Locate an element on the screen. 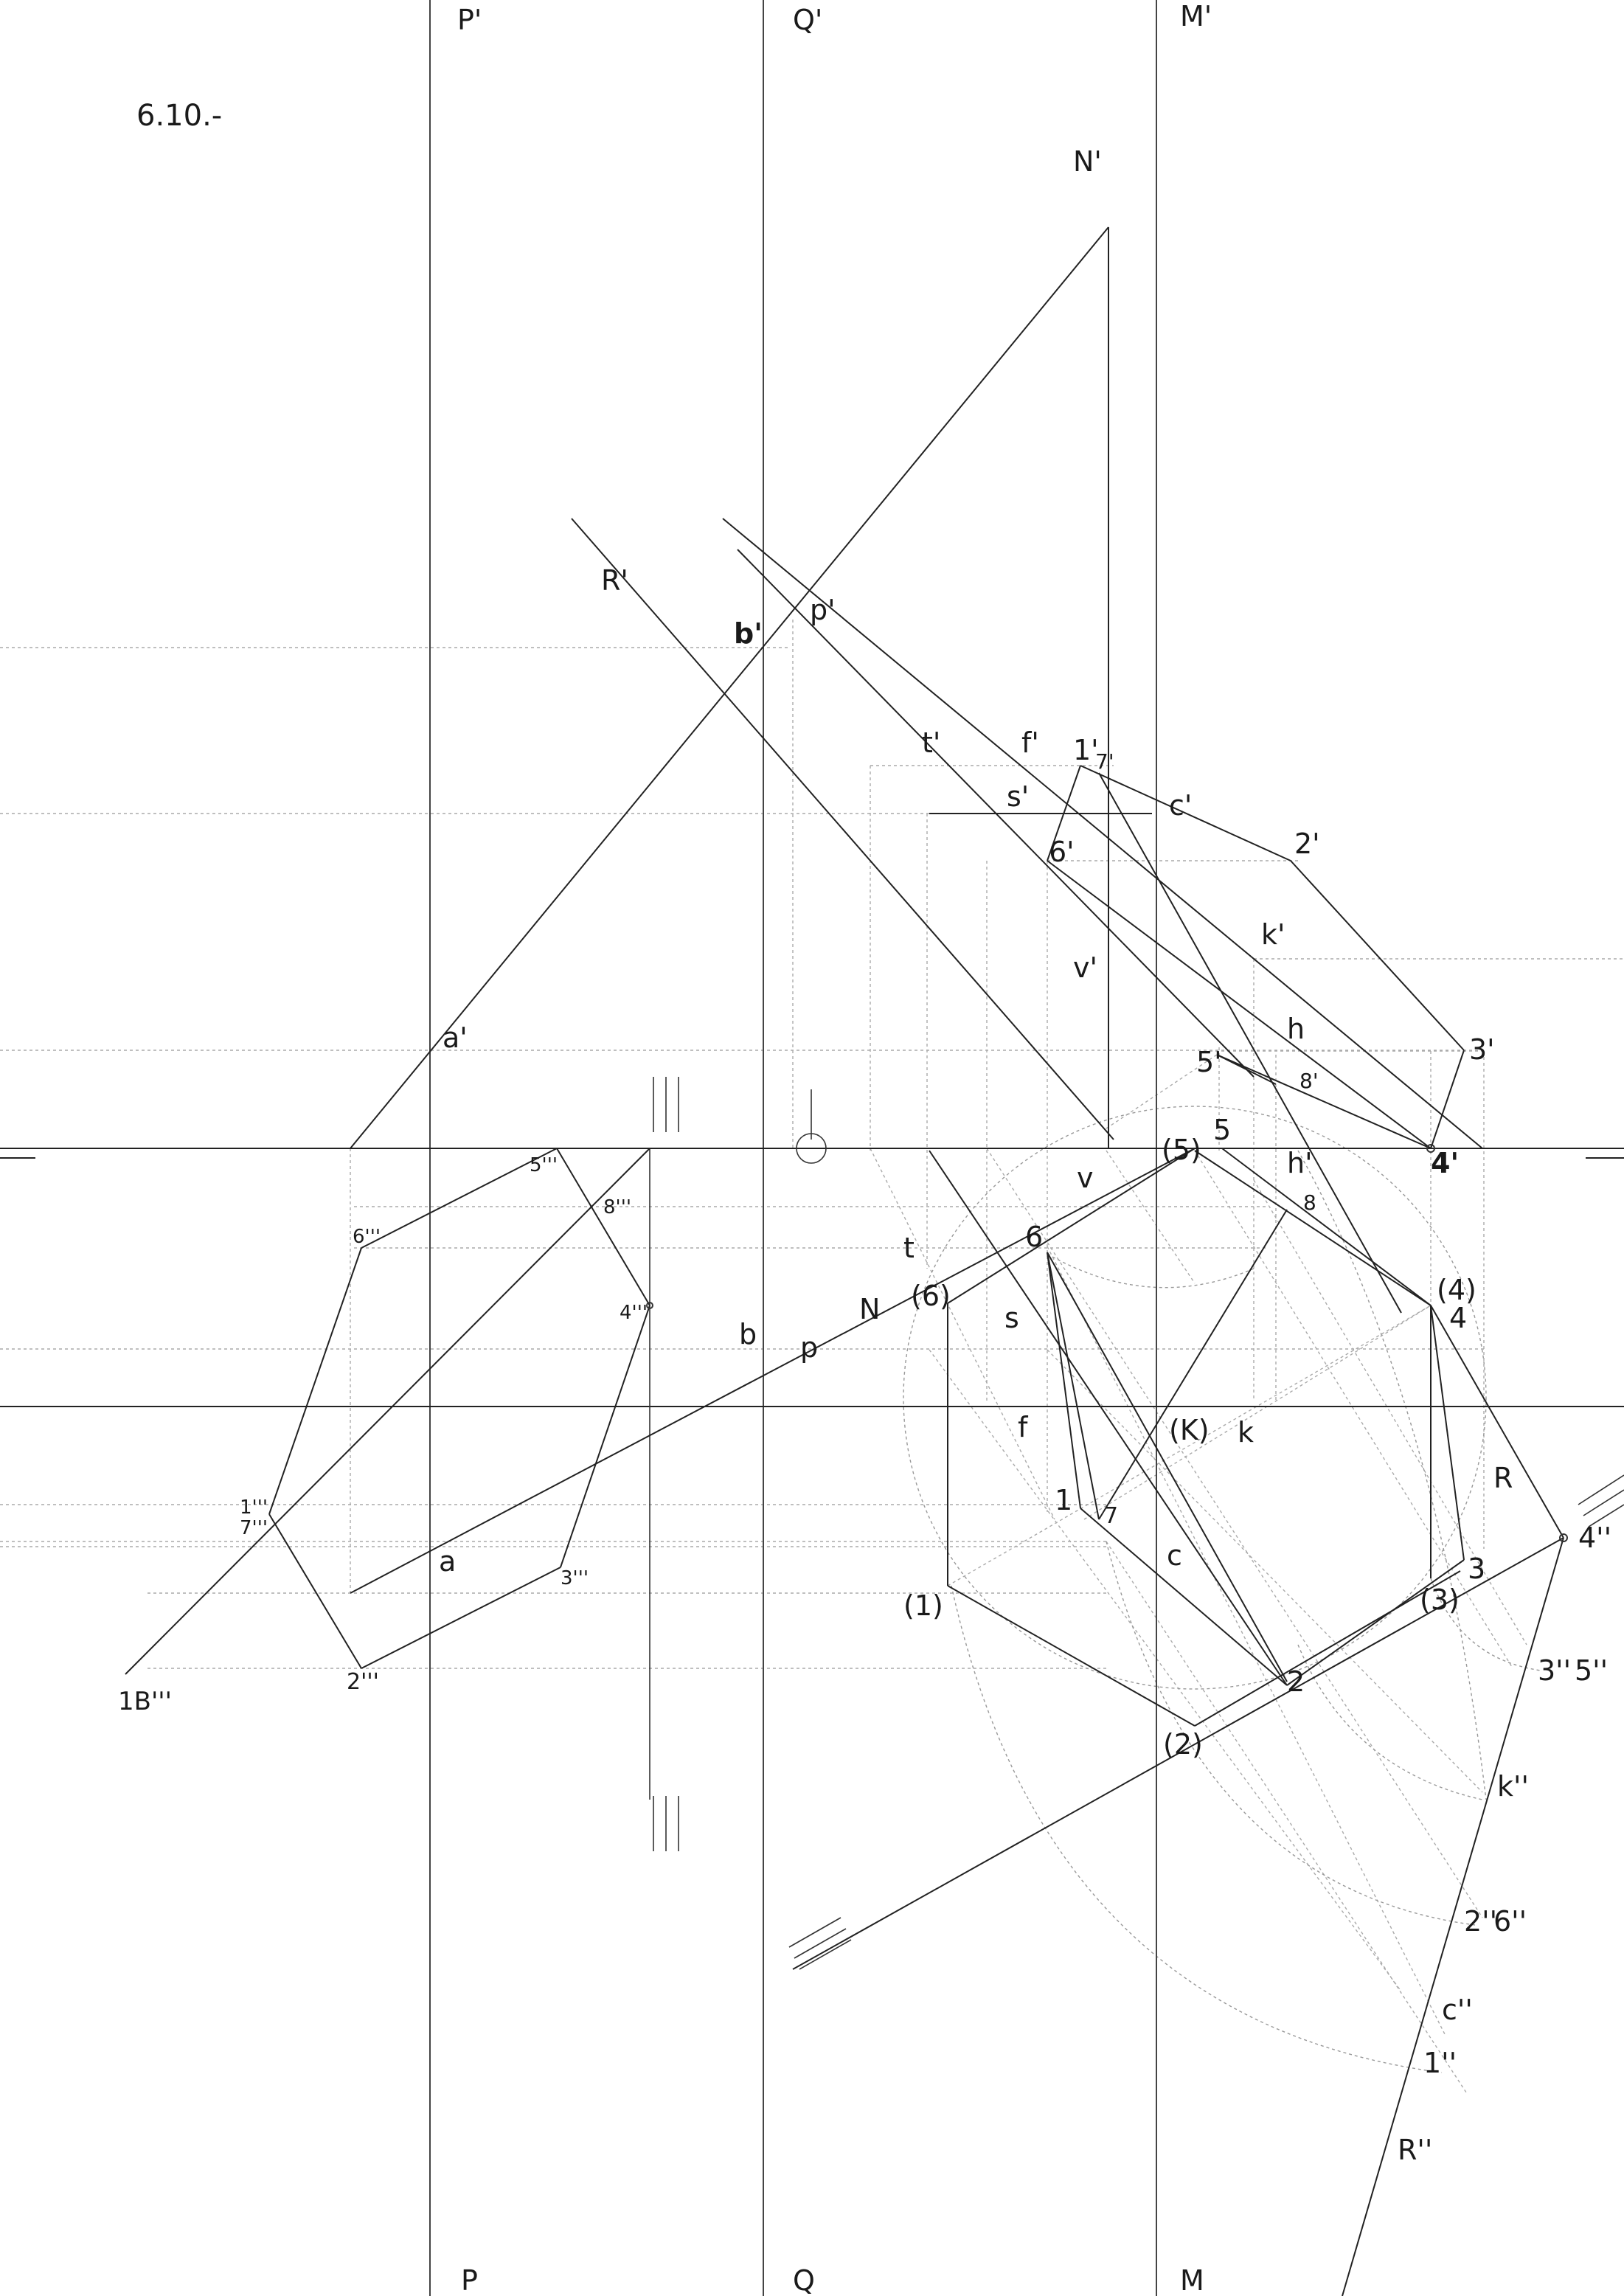 This screenshot has width=1624, height=2296. label-f-prime: f' is located at coordinates (1030, 742).